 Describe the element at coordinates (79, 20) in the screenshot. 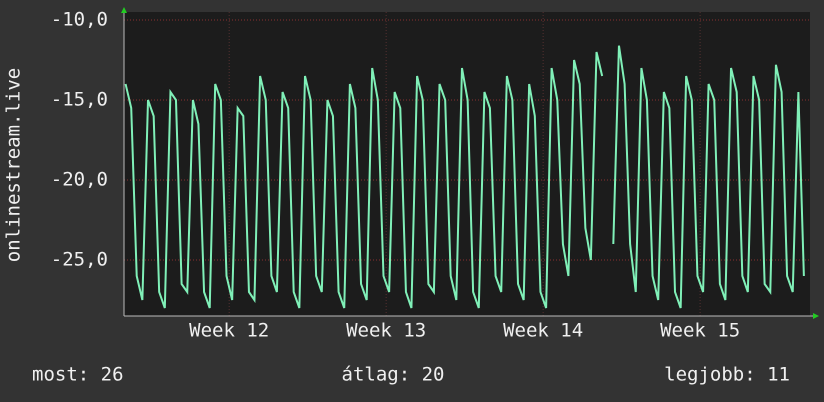

I see `y-tick-label: -10,0` at that location.